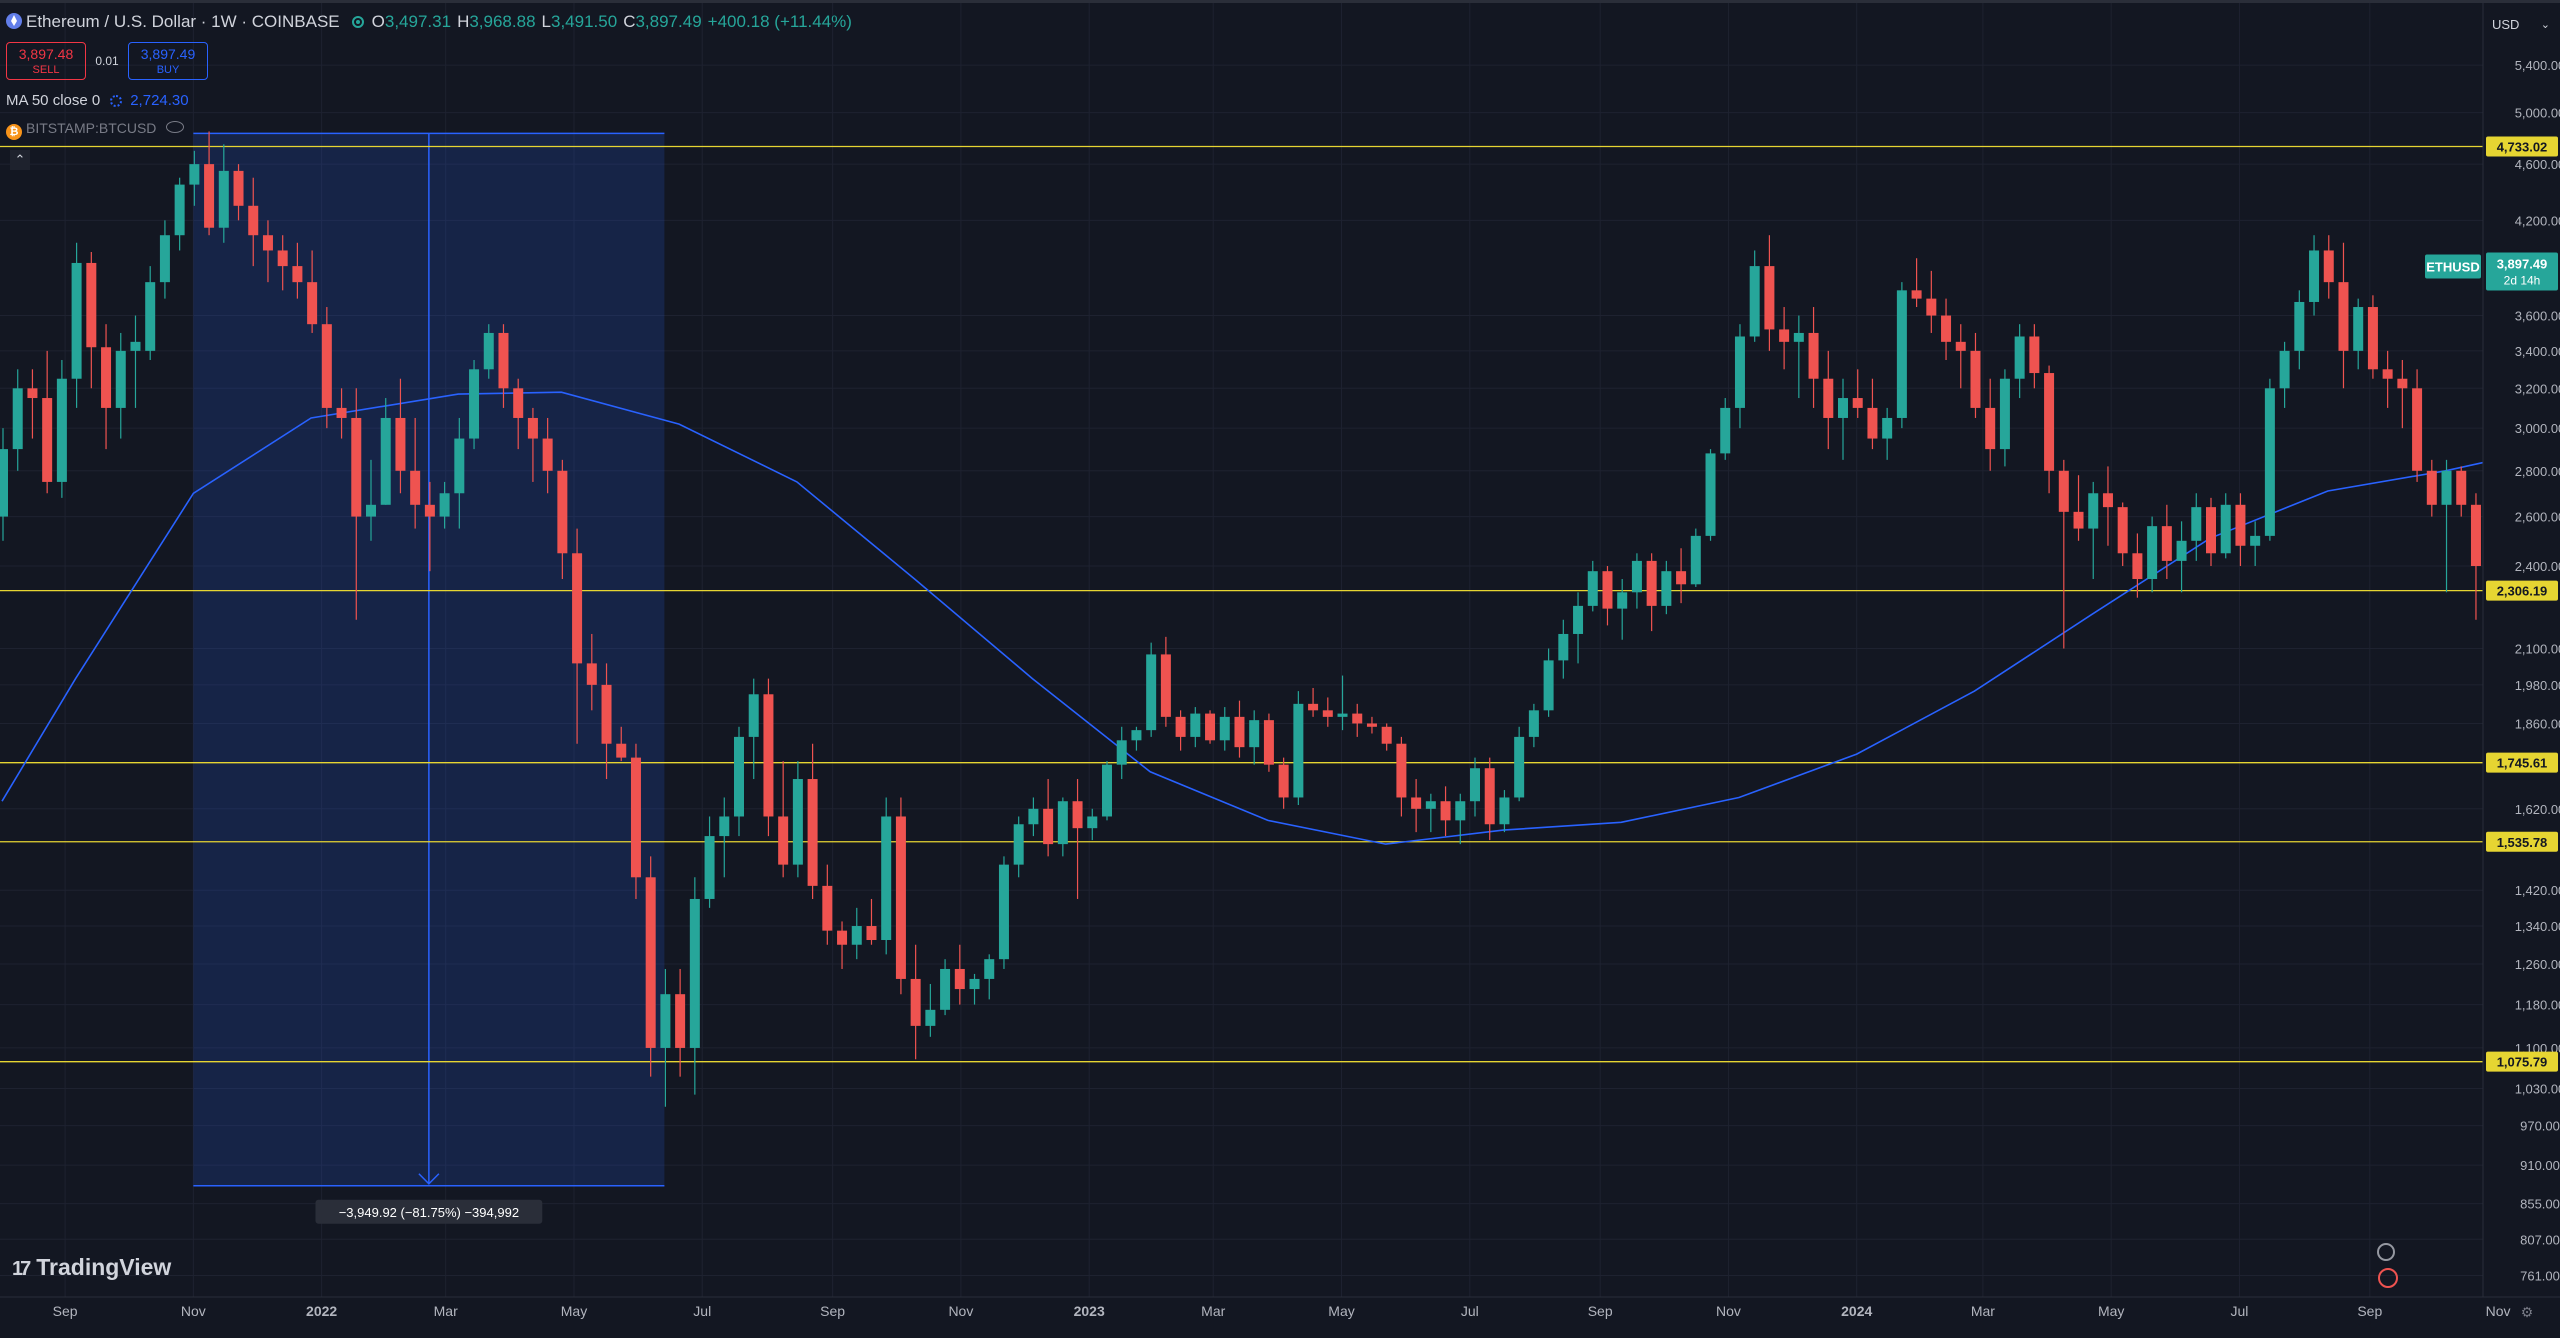 Image resolution: width=2560 pixels, height=1338 pixels. Describe the element at coordinates (2521, 25) in the screenshot. I see `currency-selector: USD ⌄` at that location.